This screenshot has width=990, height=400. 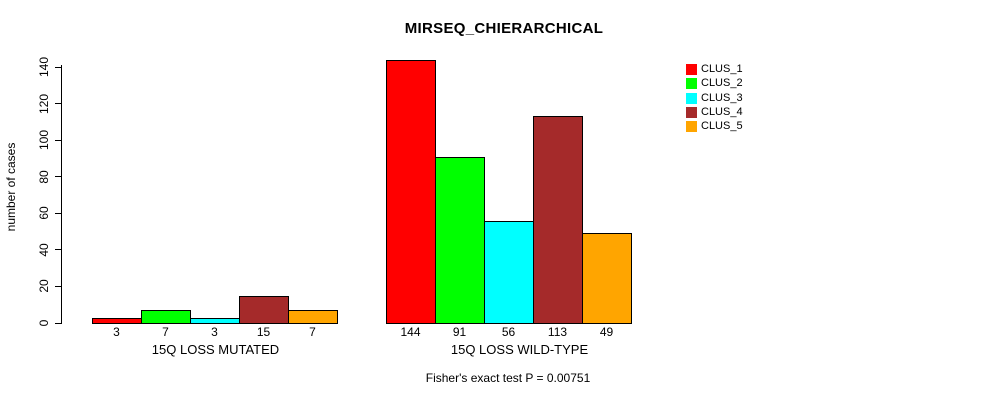 What do you see at coordinates (61, 194) in the screenshot?
I see `y-axis-line` at bounding box center [61, 194].